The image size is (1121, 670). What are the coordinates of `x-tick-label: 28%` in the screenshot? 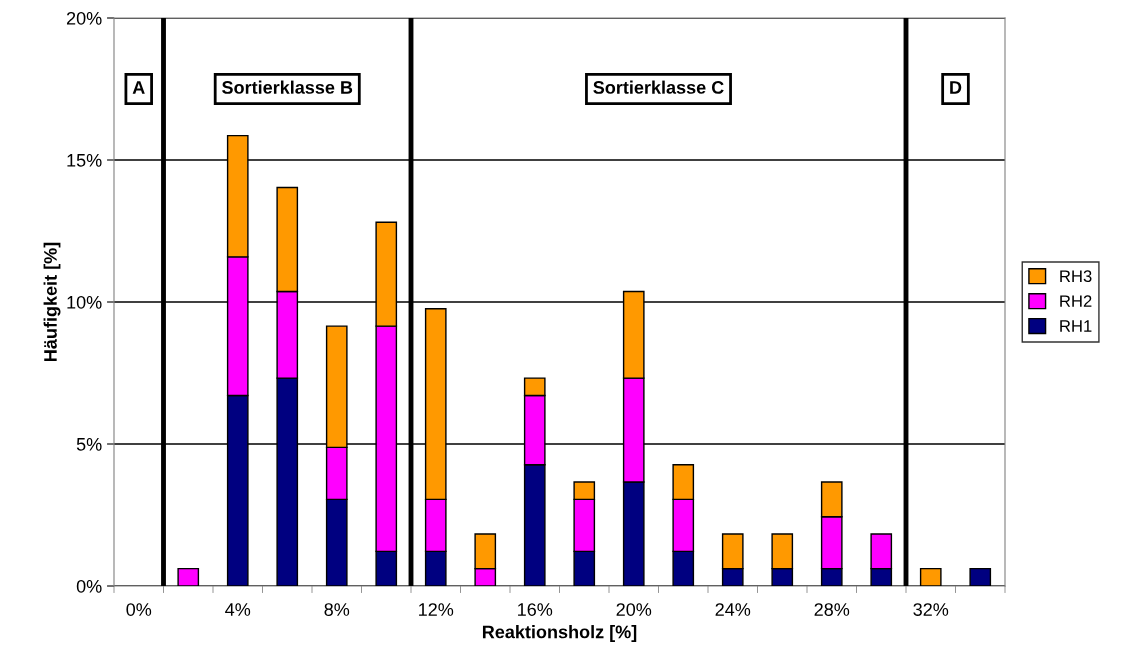 It's located at (832, 609).